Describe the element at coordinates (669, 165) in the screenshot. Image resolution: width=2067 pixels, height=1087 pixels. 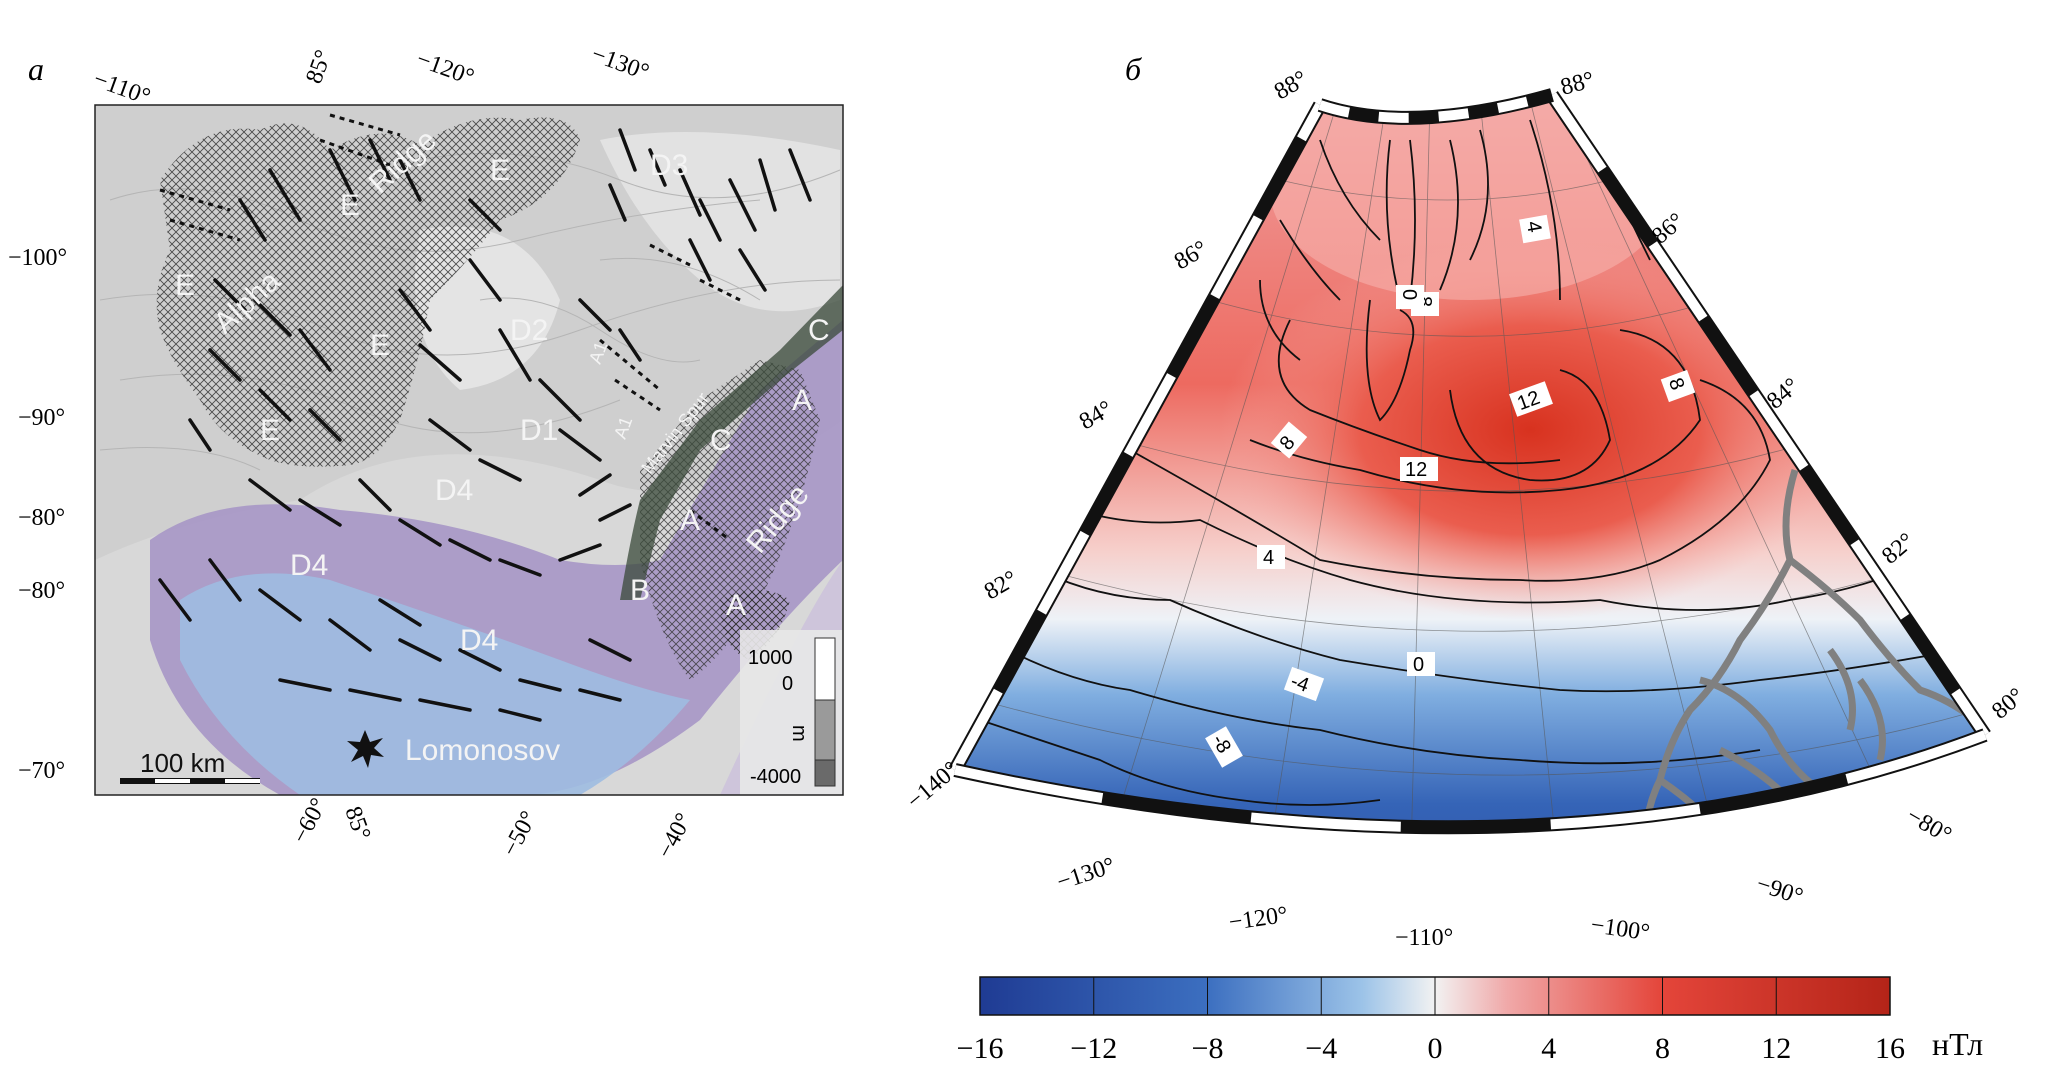
I see `region-label-d3: D3` at that location.